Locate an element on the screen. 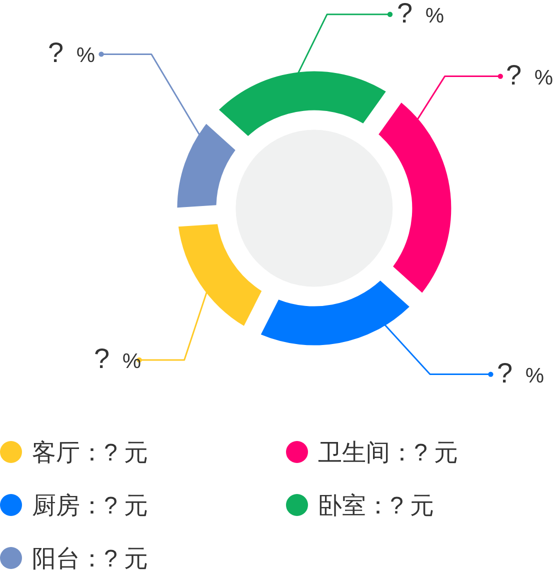  legend-item: 卫生间：? 元 is located at coordinates (372, 453).